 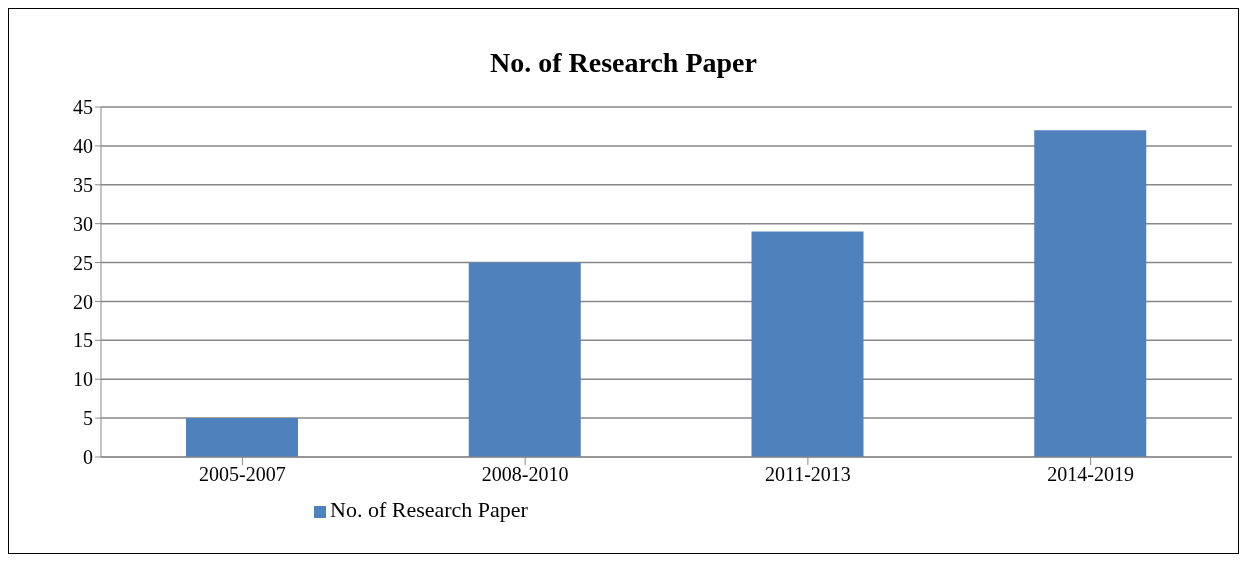 I want to click on y-tick-label: 0, so click(x=88, y=457).